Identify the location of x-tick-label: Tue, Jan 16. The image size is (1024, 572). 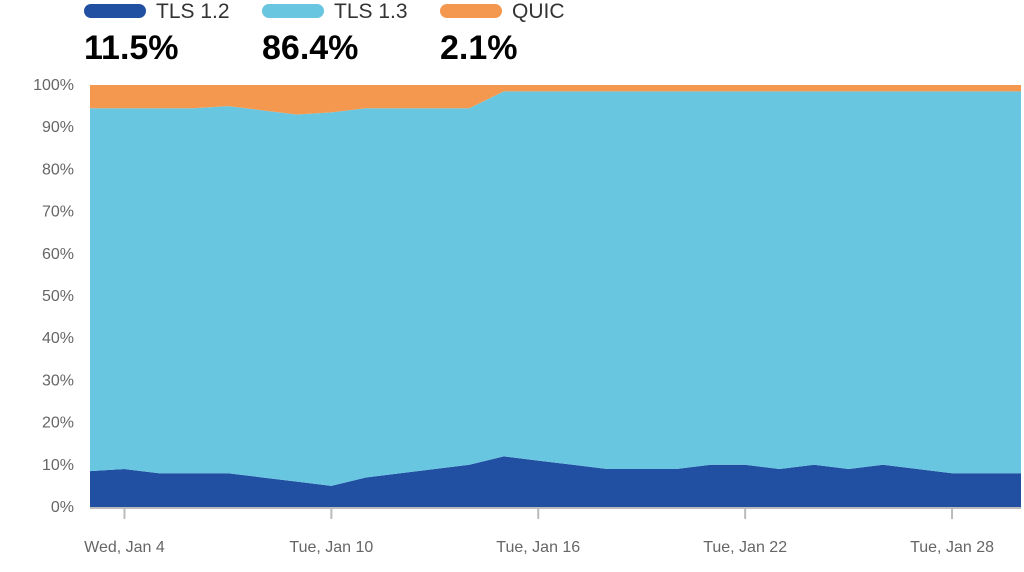
(538, 547).